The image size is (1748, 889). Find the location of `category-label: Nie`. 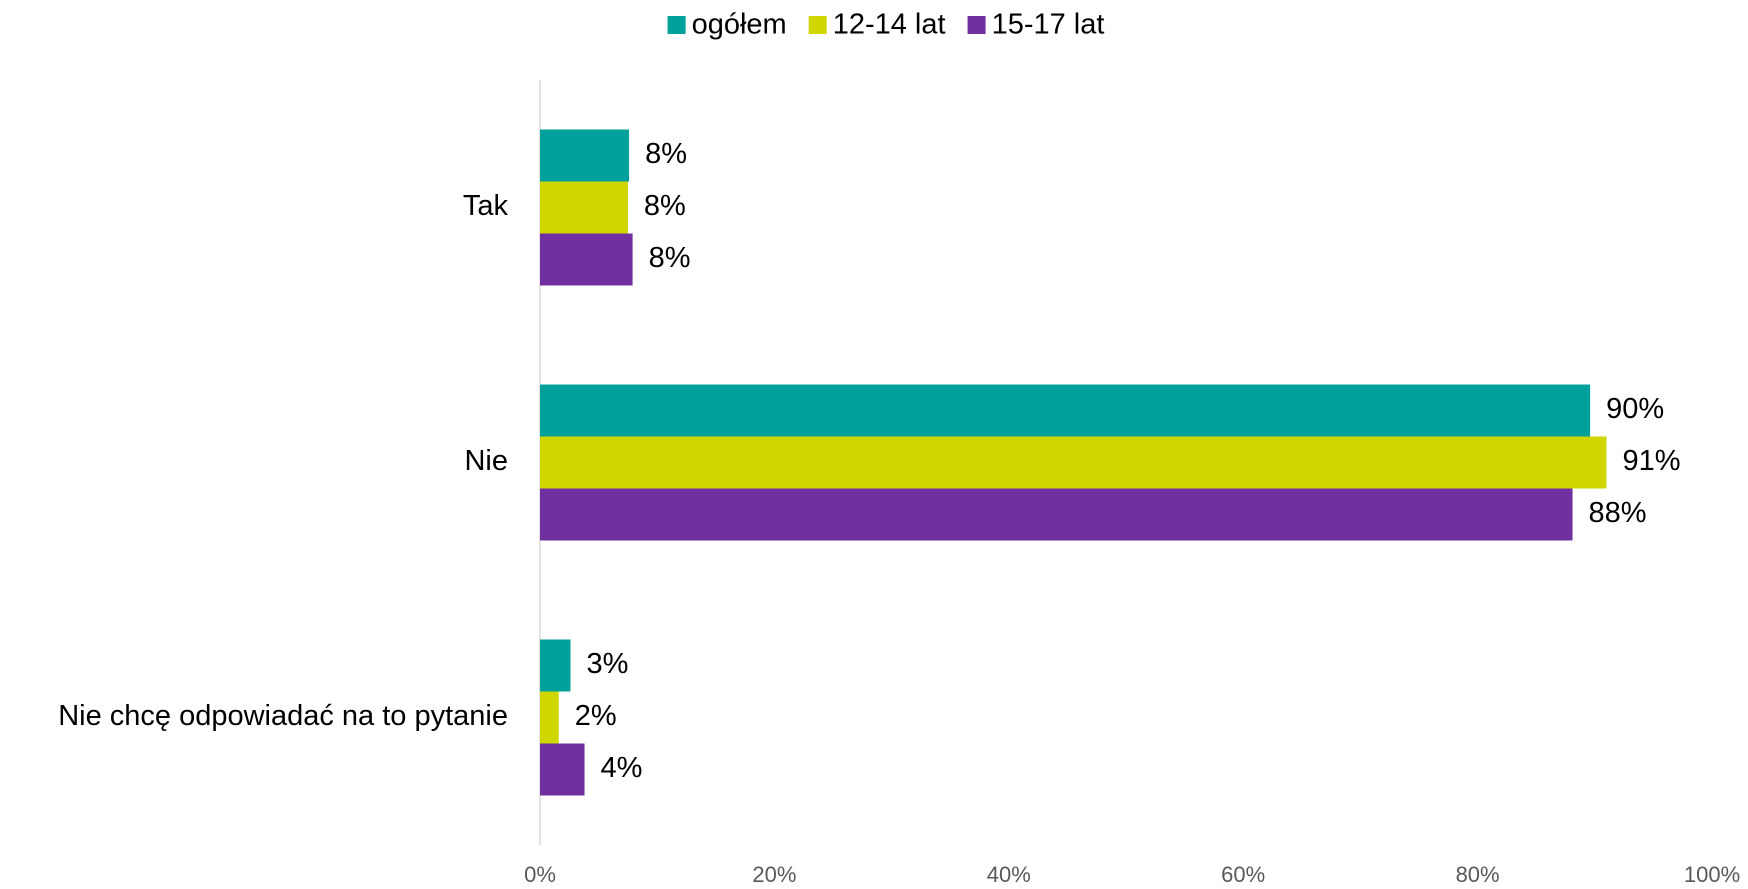

category-label: Nie is located at coordinates (486, 461).